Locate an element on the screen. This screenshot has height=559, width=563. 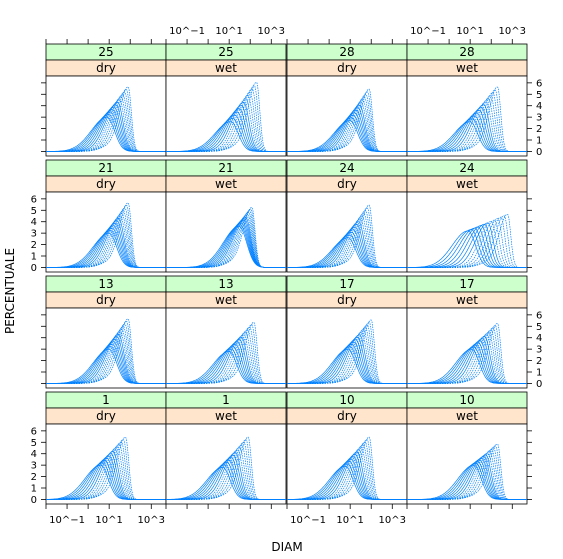
panel: 25 wet 10^−1 10^1 10^3 is located at coordinates (226, 91).